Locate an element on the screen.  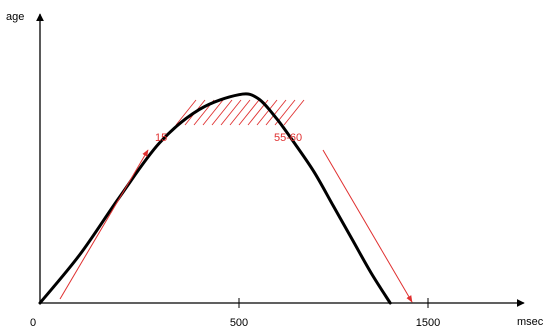
annotation-15: 15 is located at coordinates (161, 138).